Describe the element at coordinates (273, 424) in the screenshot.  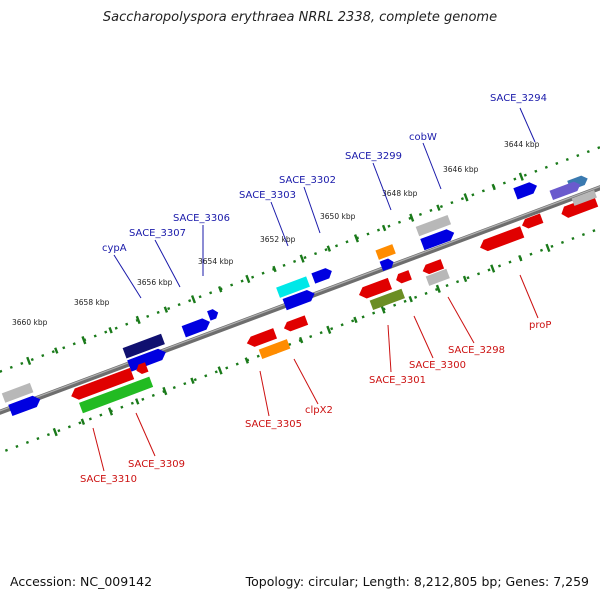
I see `gene-label: SACE_3305` at that location.